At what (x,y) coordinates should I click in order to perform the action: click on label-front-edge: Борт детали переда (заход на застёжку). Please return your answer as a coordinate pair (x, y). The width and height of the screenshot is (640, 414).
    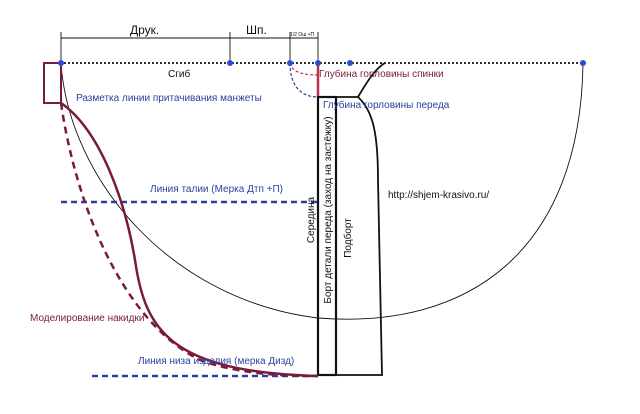
    Looking at the image, I should click on (328, 209).